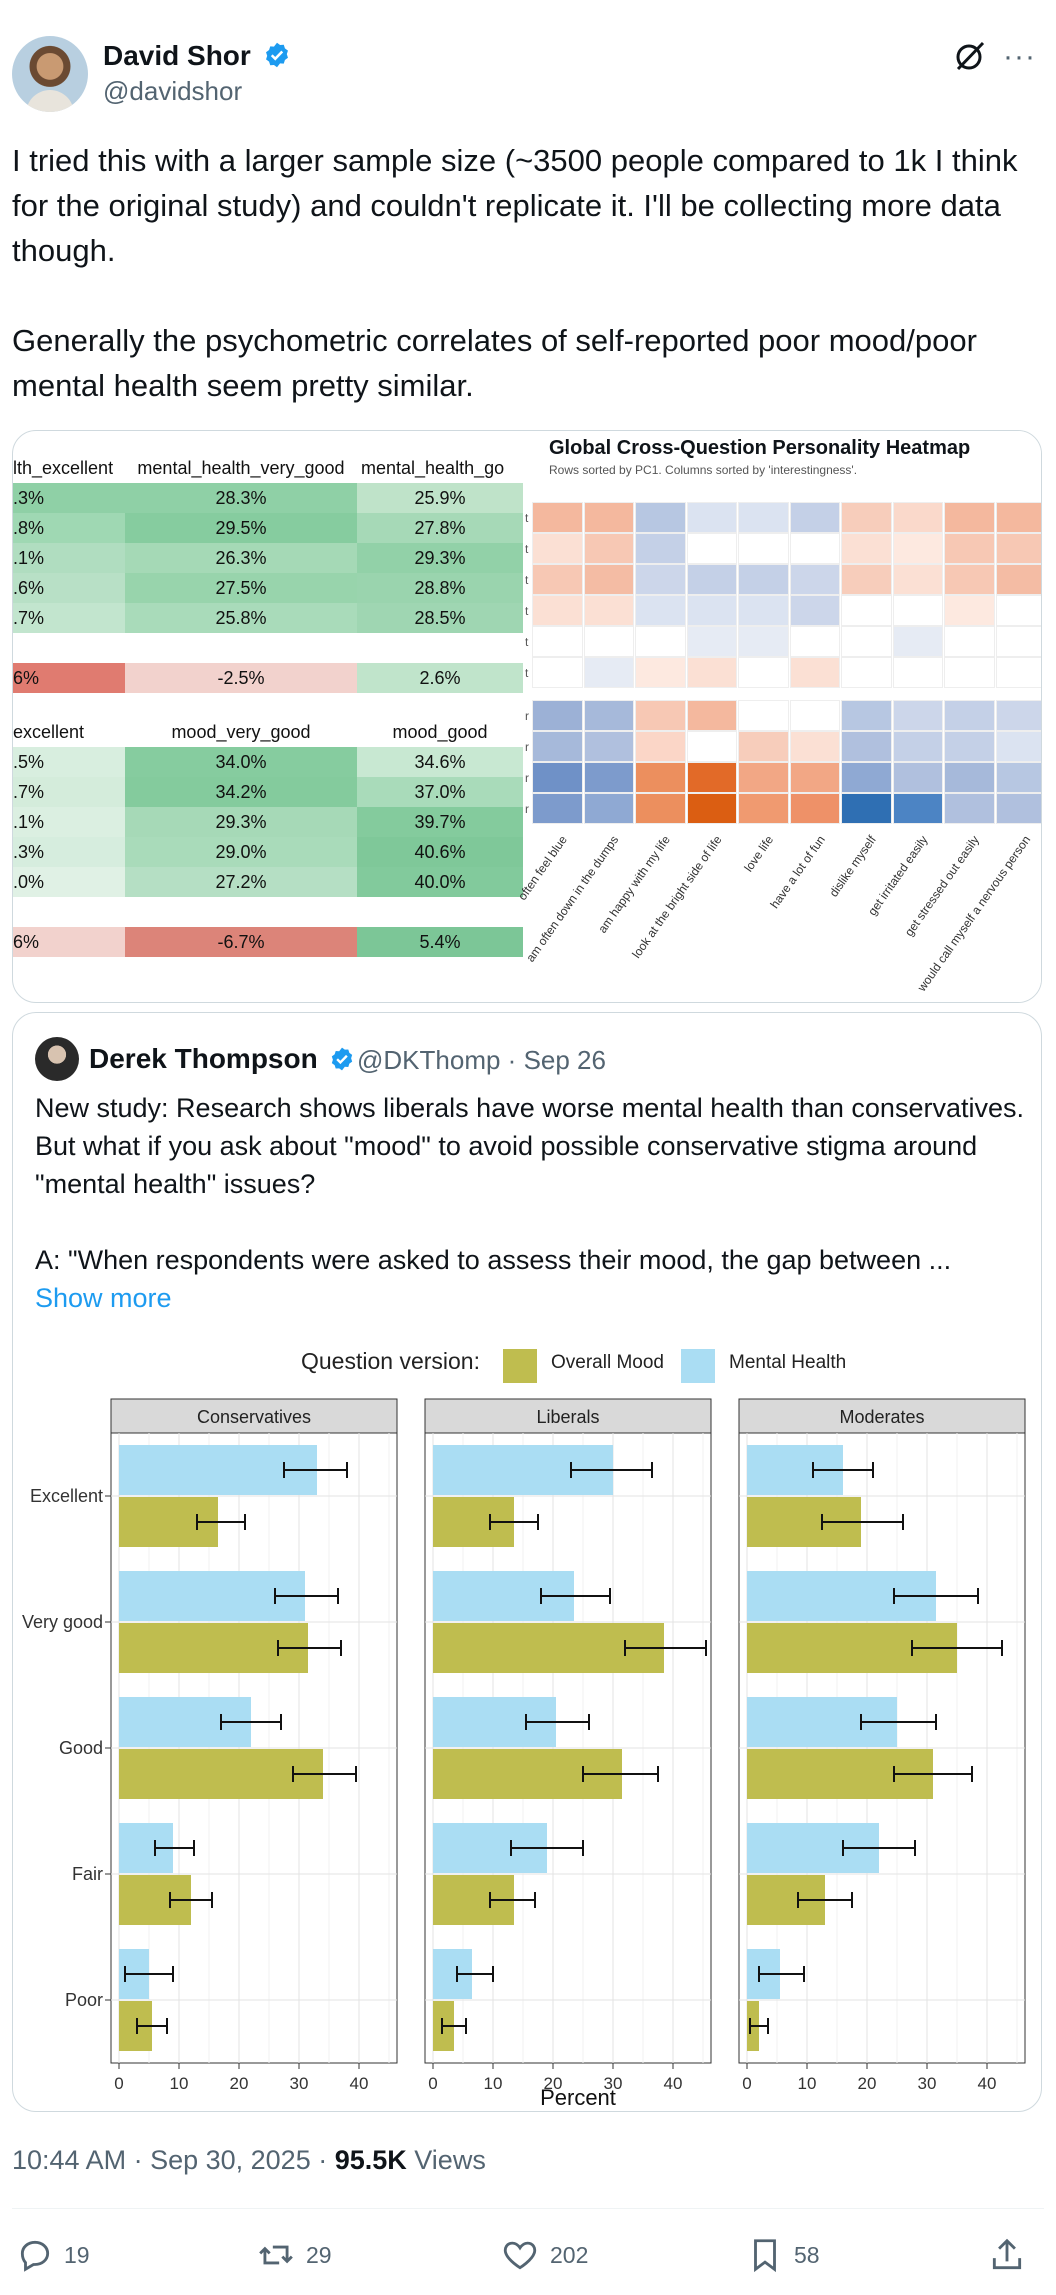 Image resolution: width=1056 pixels, height=2295 pixels. Describe the element at coordinates (342, 1059) in the screenshot. I see `verified-badge-icon` at that location.